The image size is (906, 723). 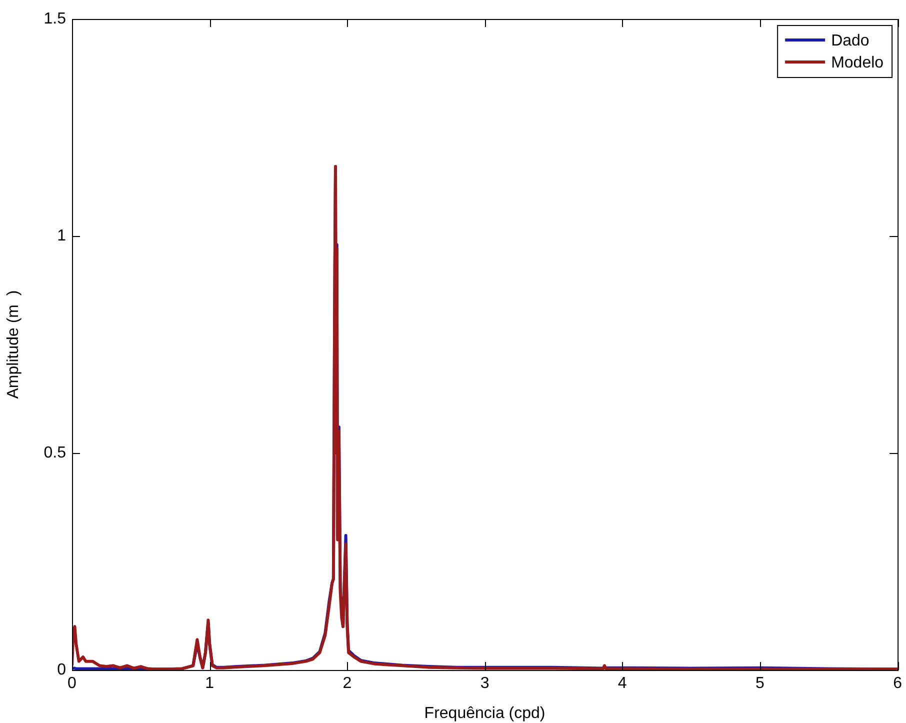 What do you see at coordinates (857, 63) in the screenshot?
I see `legend-label: Modelo` at bounding box center [857, 63].